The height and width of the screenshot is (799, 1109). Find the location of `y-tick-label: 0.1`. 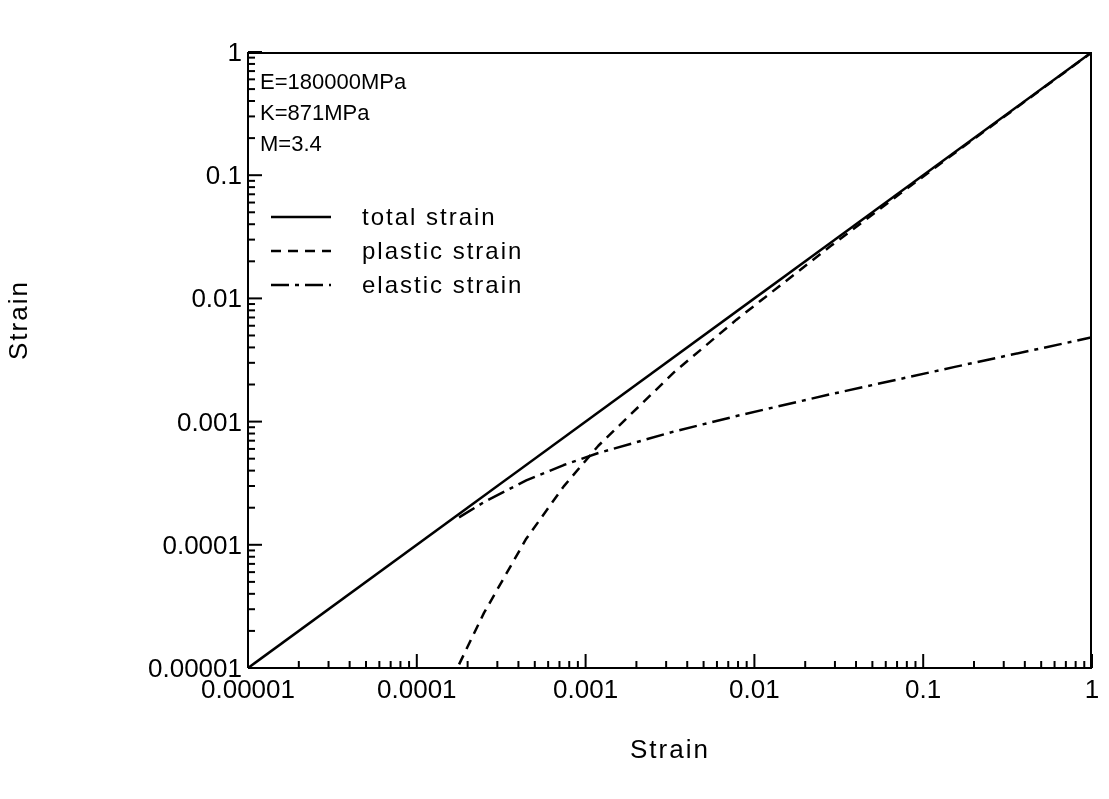

y-tick-label: 0.1 is located at coordinates (223, 175).